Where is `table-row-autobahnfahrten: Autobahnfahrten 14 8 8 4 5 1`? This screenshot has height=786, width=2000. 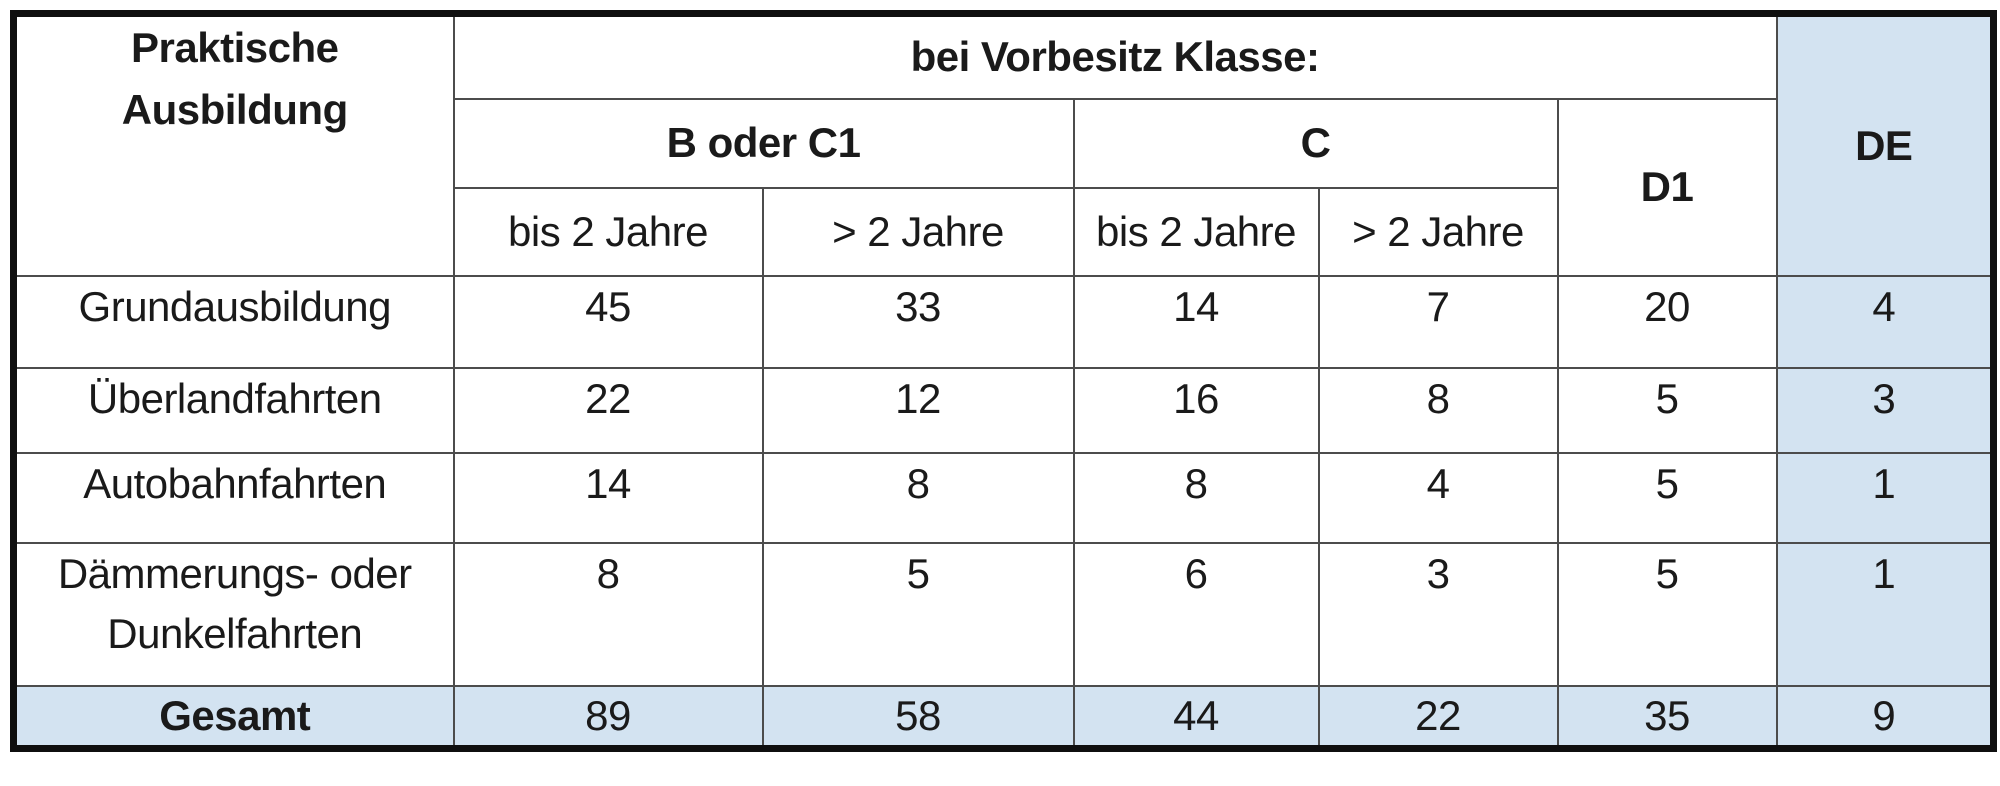 table-row-autobahnfahrten: Autobahnfahrten 14 8 8 4 5 1 is located at coordinates (1003, 497).